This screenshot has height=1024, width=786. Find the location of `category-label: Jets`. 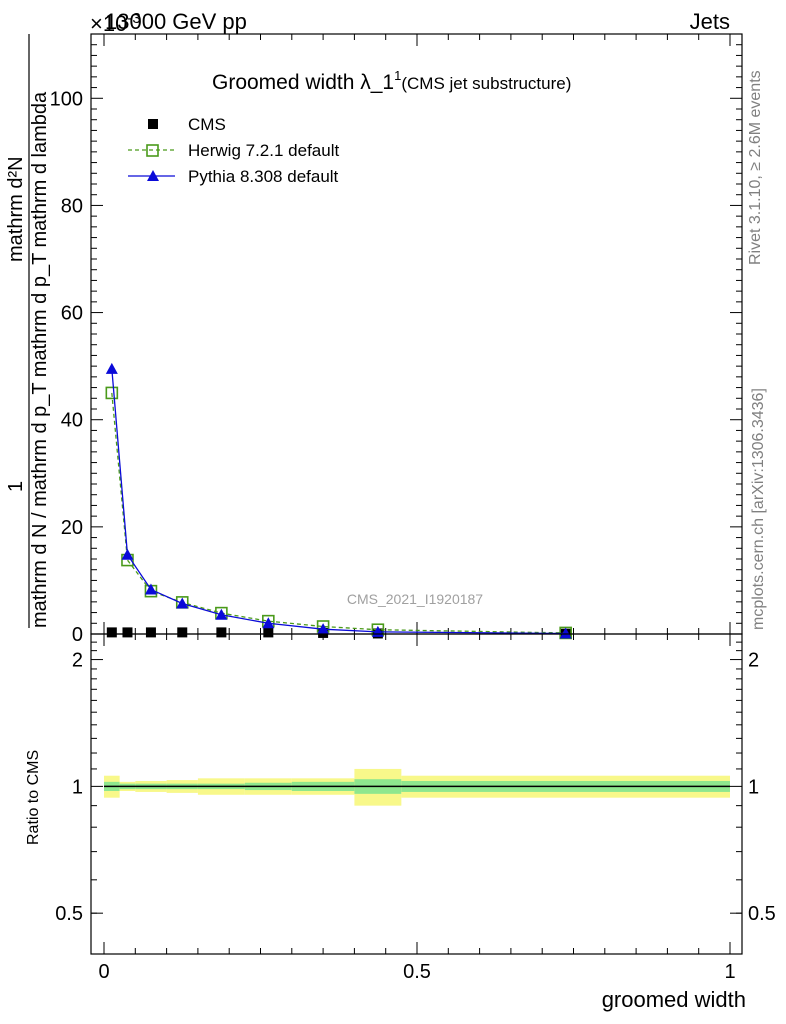

category-label: Jets is located at coordinates (710, 21).